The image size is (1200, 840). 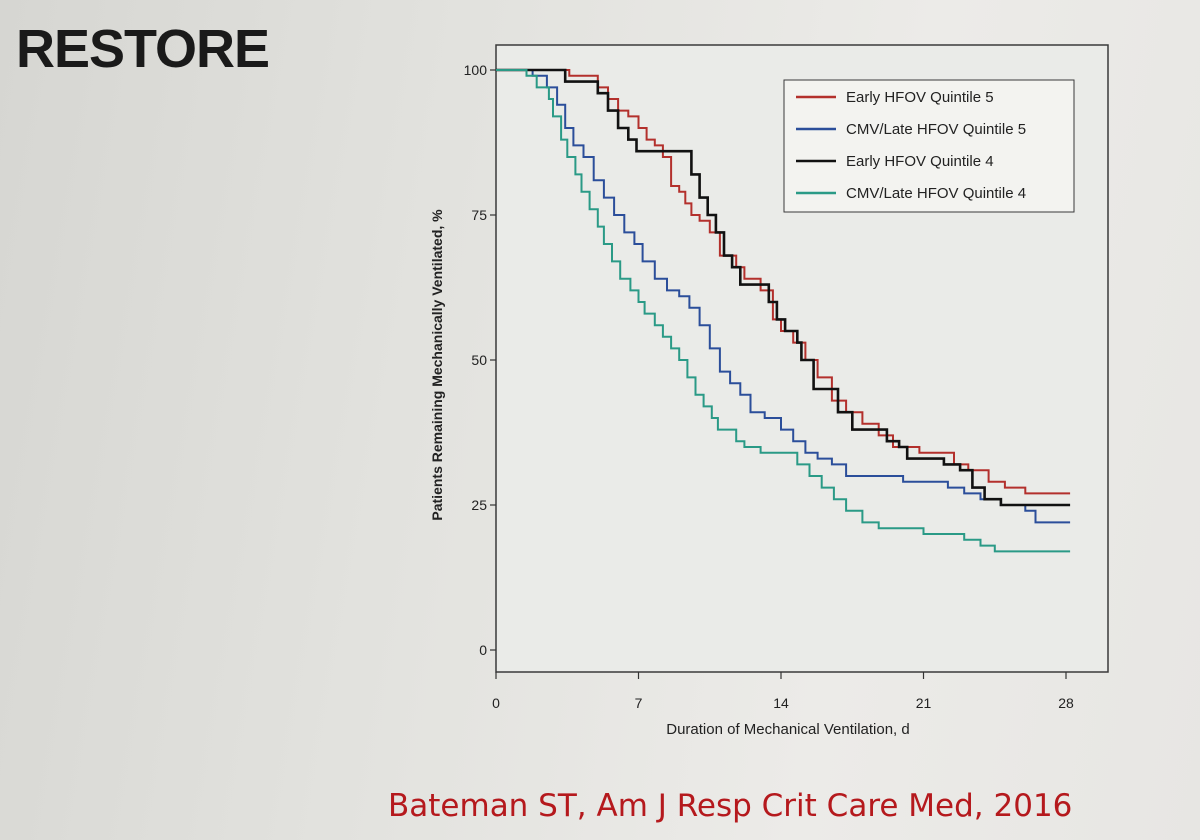 I want to click on legend-label: Early HFOV Quintile 5, so click(x=920, y=97).